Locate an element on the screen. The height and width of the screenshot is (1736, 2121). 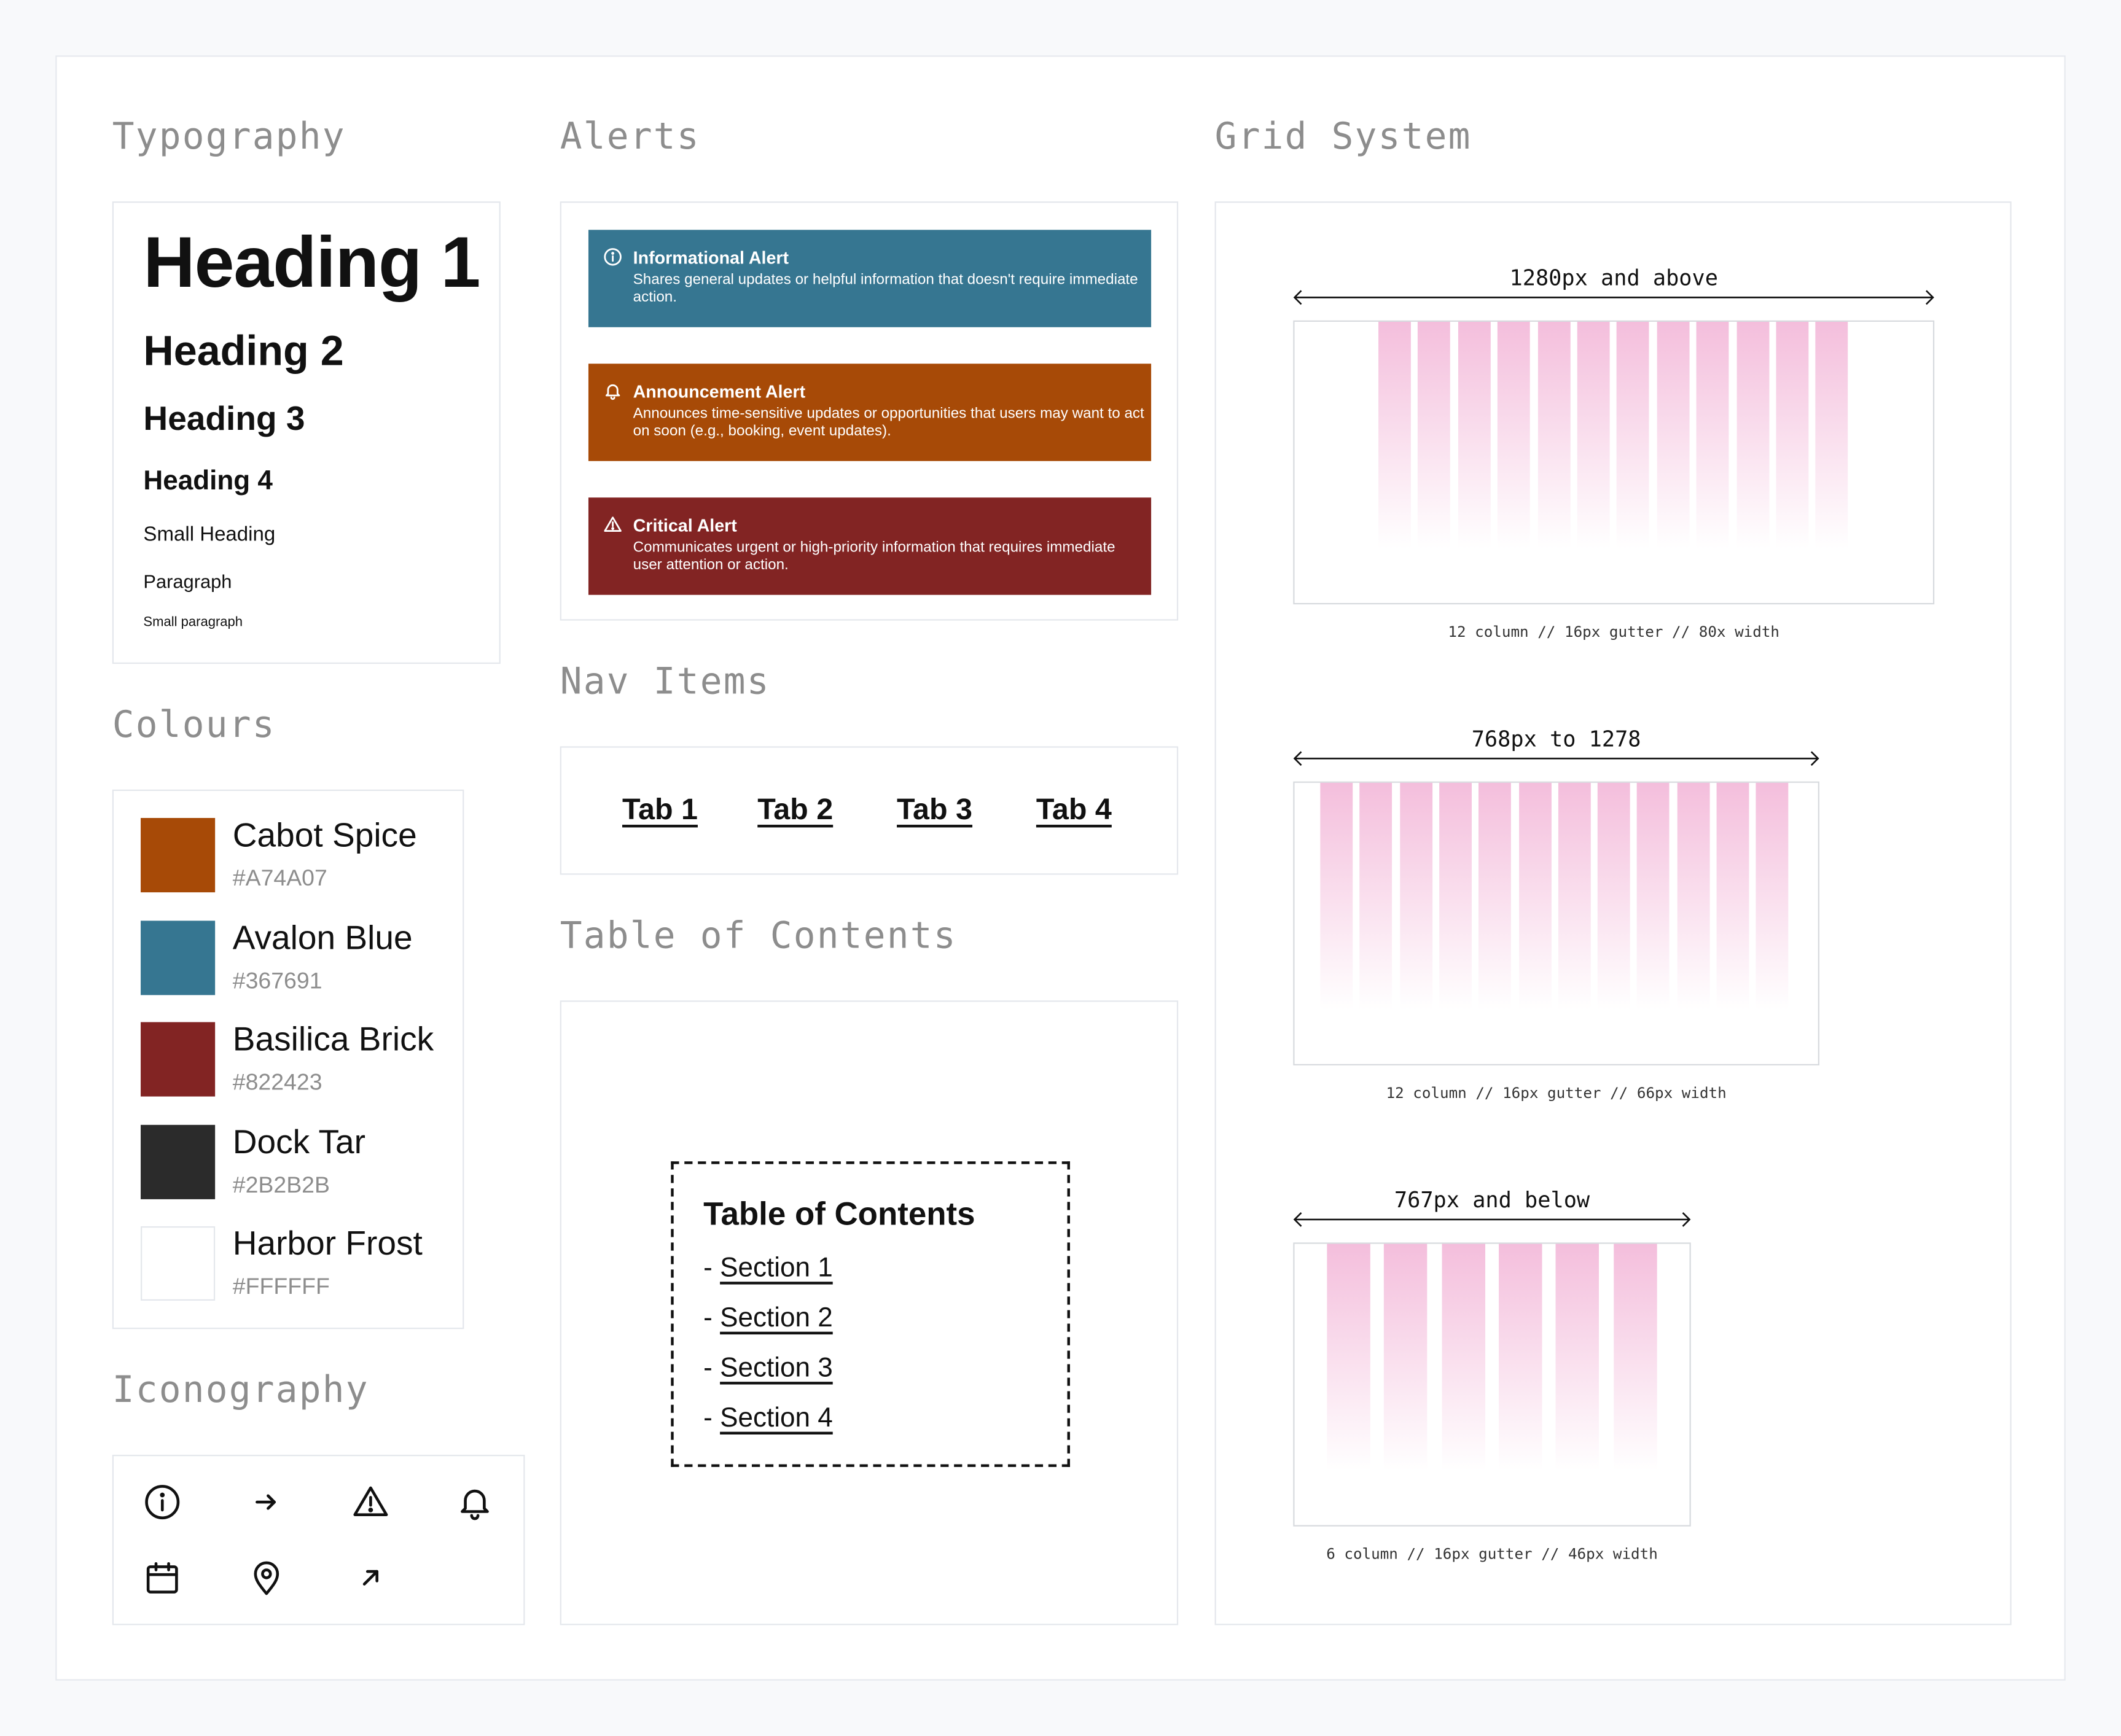
toc-item: - Section 2 is located at coordinates (768, 1319).